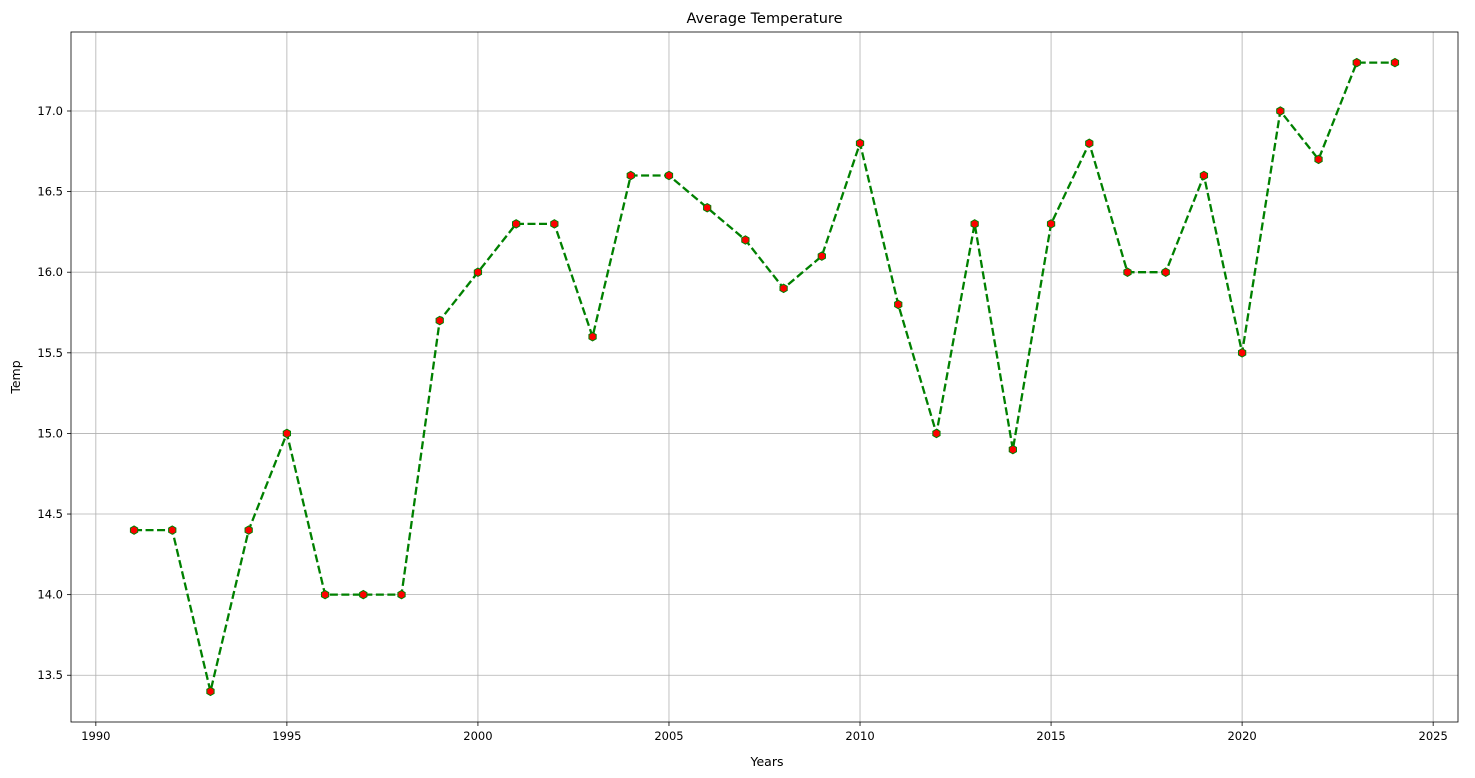 The width and height of the screenshot is (1475, 778). What do you see at coordinates (1433, 736) in the screenshot?
I see `x-tick-label: 2025` at bounding box center [1433, 736].